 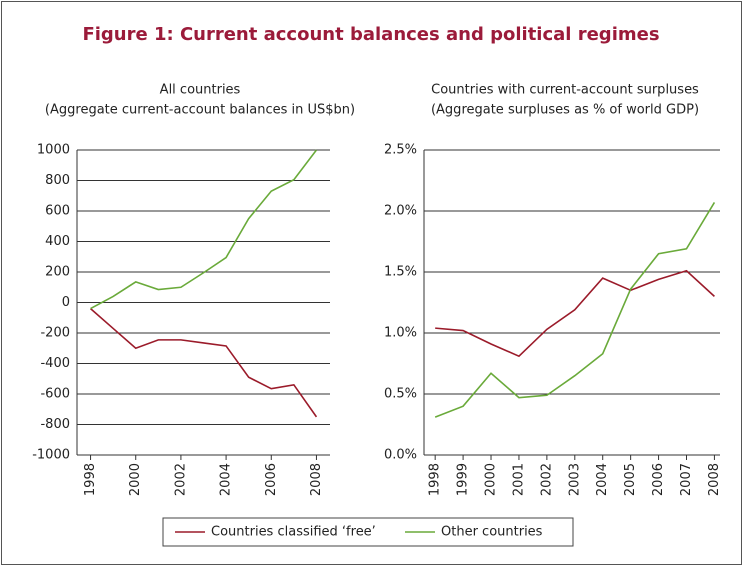 I want to click on legend-label: Other countries, so click(x=492, y=532).